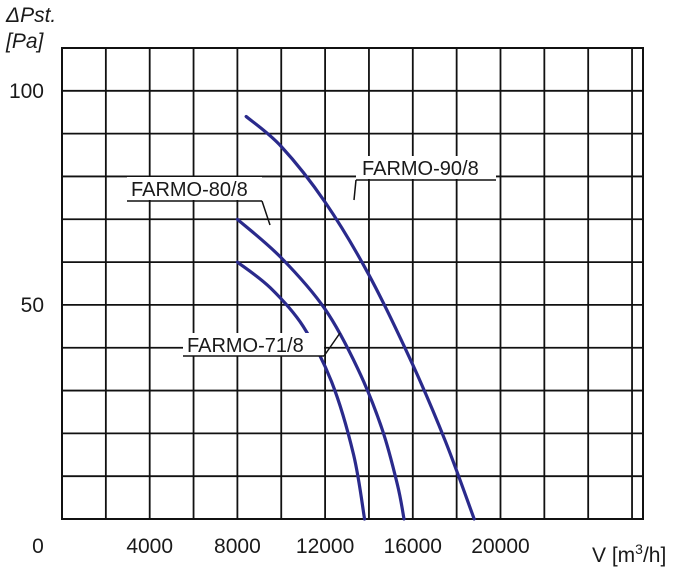 The image size is (681, 579). I want to click on x-tick-label: 20000, so click(500, 546).